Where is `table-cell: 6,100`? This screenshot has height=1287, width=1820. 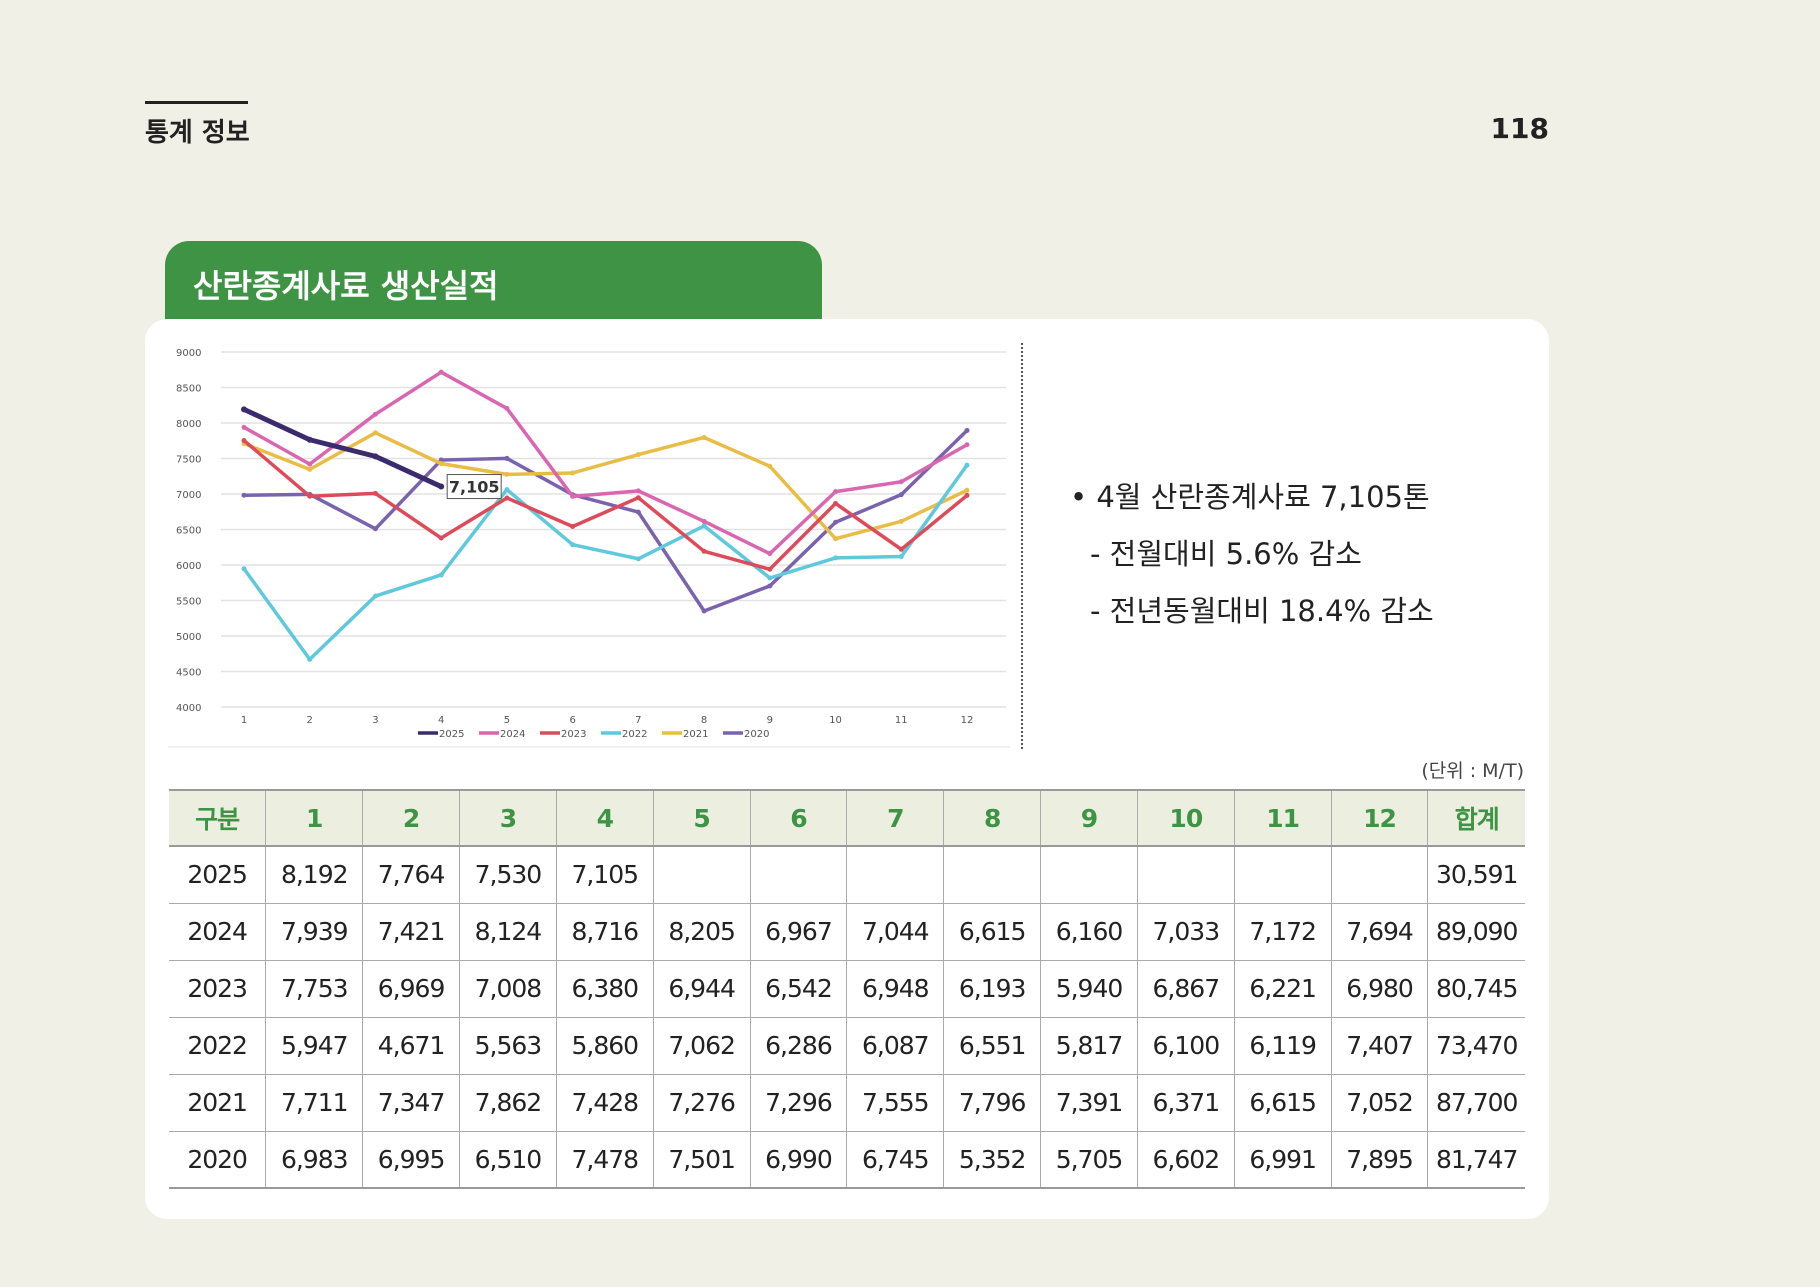 table-cell: 6,100 is located at coordinates (1185, 1046).